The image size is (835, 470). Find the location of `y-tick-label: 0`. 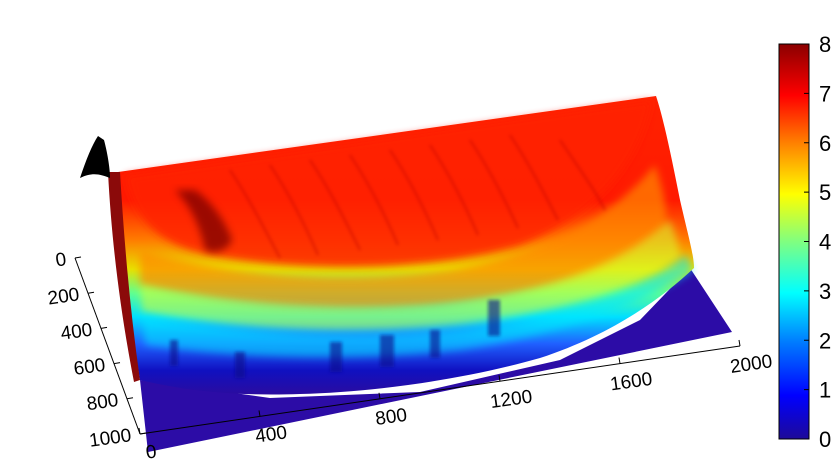

y-tick-label: 0 is located at coordinates (60, 260).